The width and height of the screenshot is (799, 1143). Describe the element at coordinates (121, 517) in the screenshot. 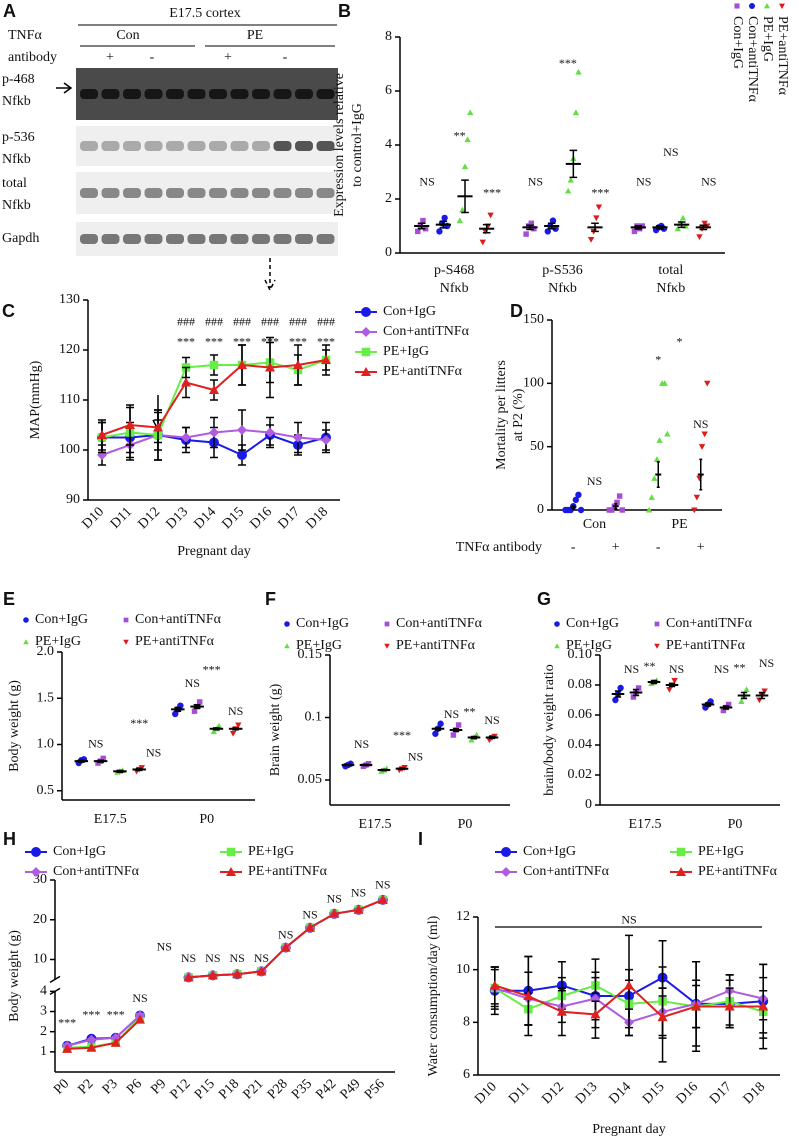

I see `x-tick-label: D11` at that location.